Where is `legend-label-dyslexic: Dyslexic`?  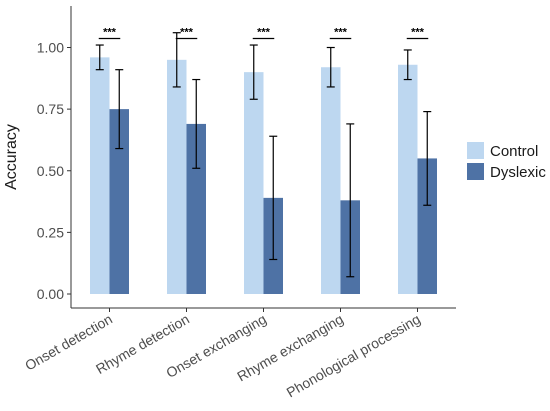 legend-label-dyslexic: Dyslexic is located at coordinates (518, 172).